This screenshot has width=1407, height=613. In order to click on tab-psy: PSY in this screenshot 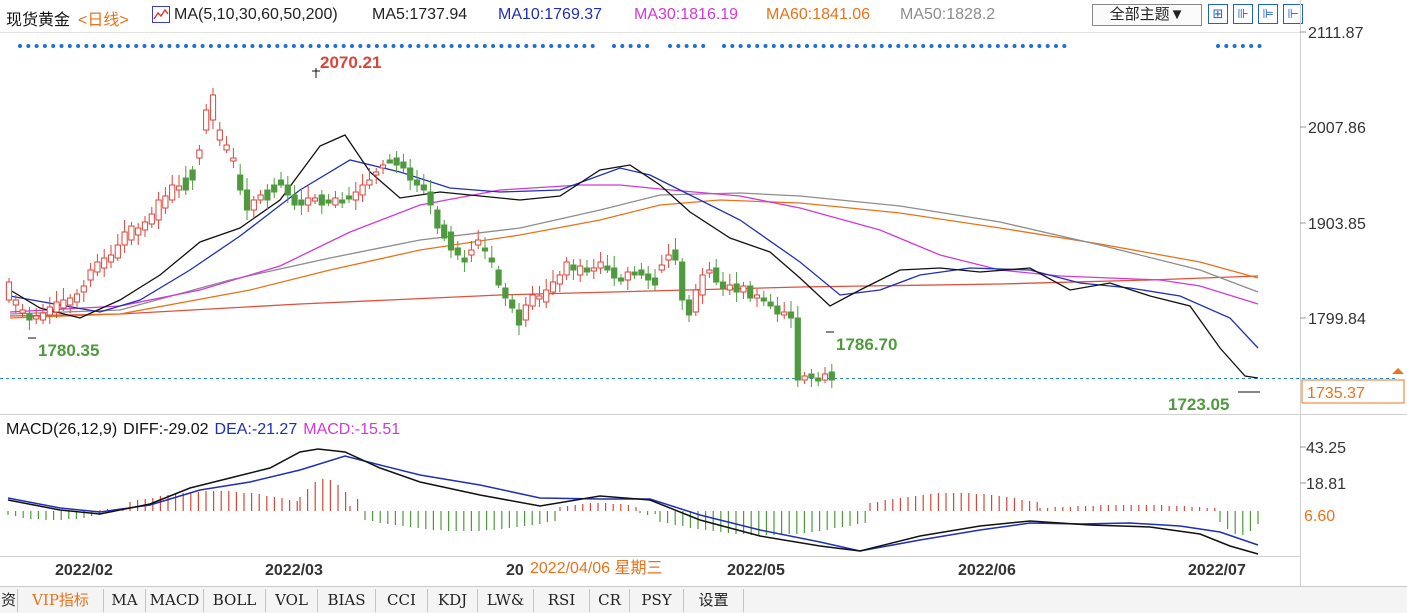, I will do `click(657, 600)`.